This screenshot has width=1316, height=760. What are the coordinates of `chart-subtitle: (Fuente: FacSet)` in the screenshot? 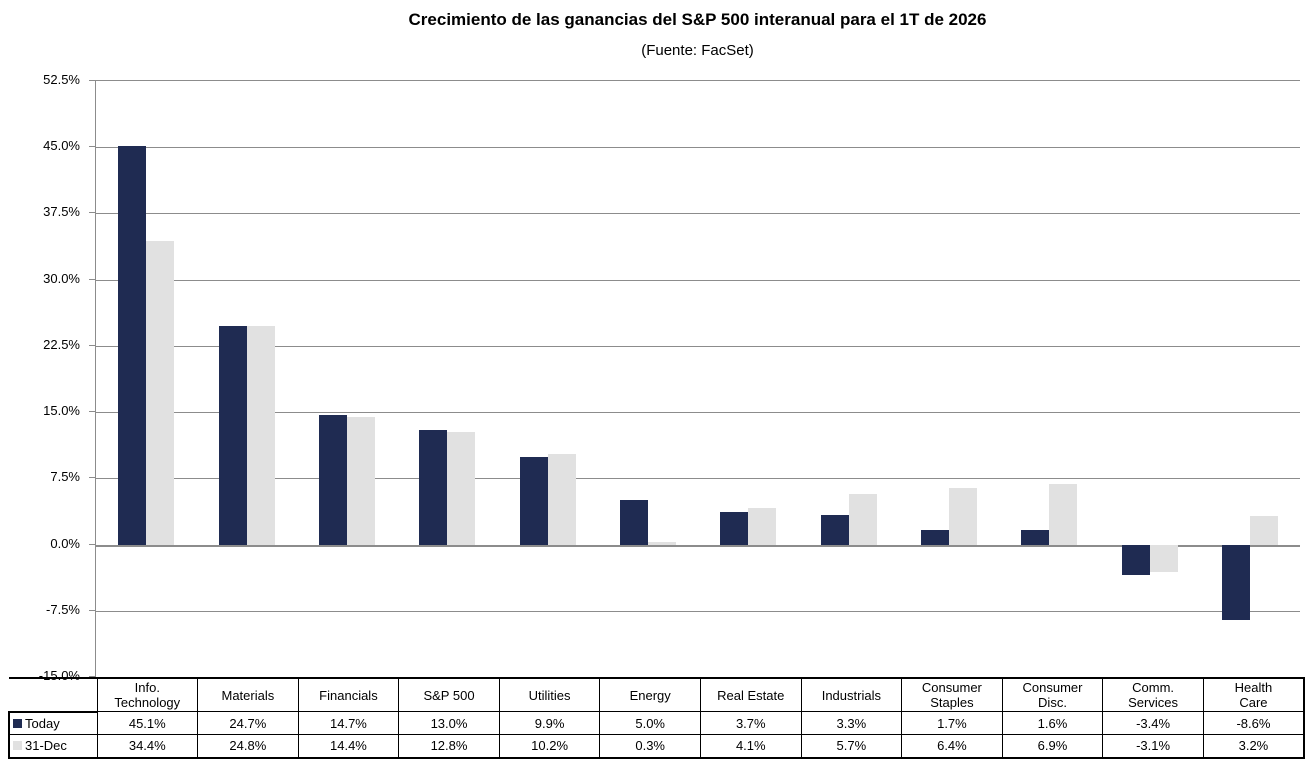 It's located at (697, 50).